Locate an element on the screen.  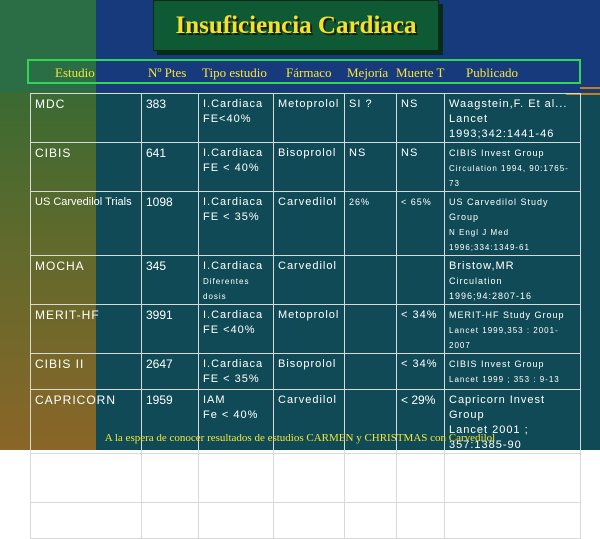
cell-publicado is located at coordinates (512, 520).